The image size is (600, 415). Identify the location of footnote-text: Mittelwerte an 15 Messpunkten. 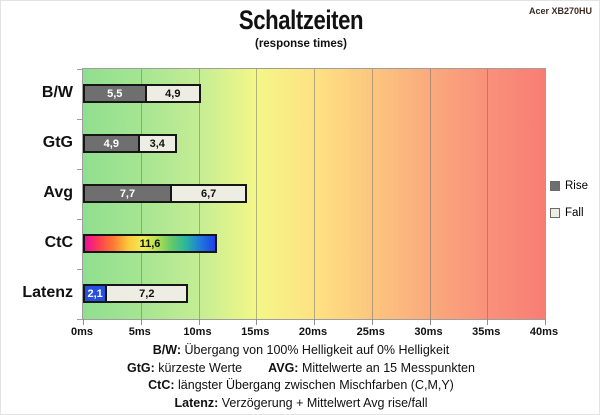
(386, 367).